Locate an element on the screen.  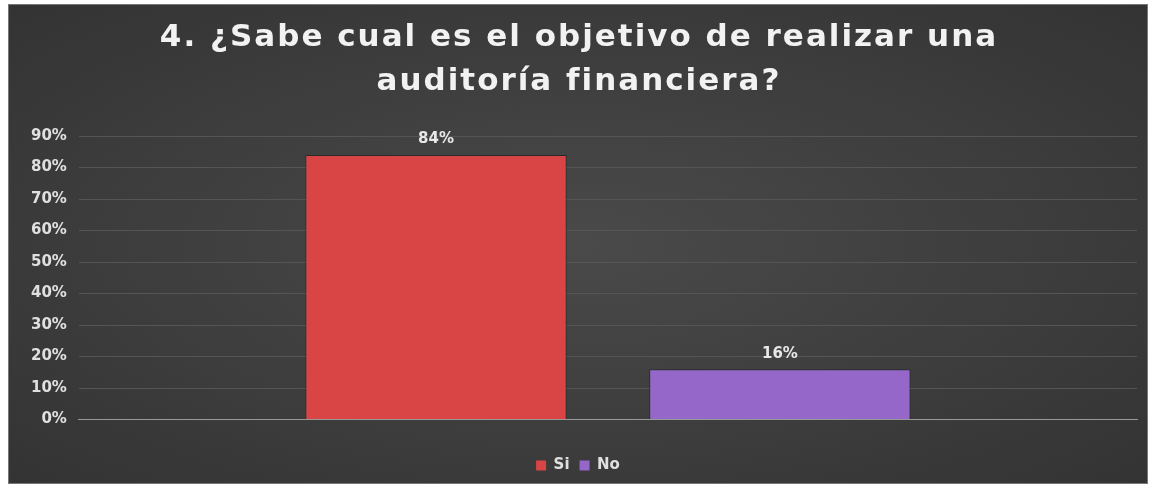
y-tick-label: 80% is located at coordinates (49, 166).